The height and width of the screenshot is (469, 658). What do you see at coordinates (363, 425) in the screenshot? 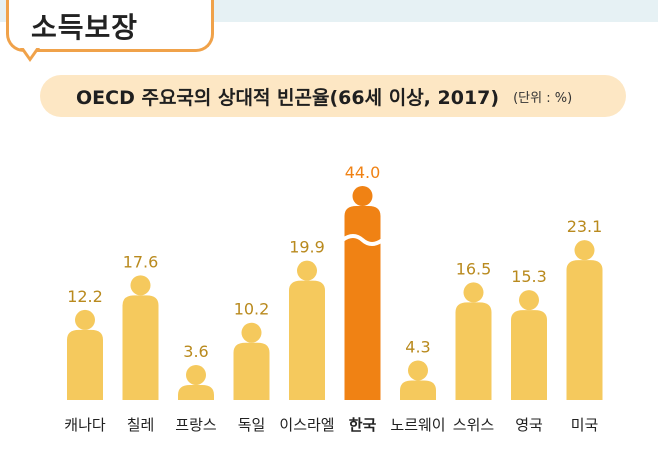
I see `category-label-6: 한국` at bounding box center [363, 425].